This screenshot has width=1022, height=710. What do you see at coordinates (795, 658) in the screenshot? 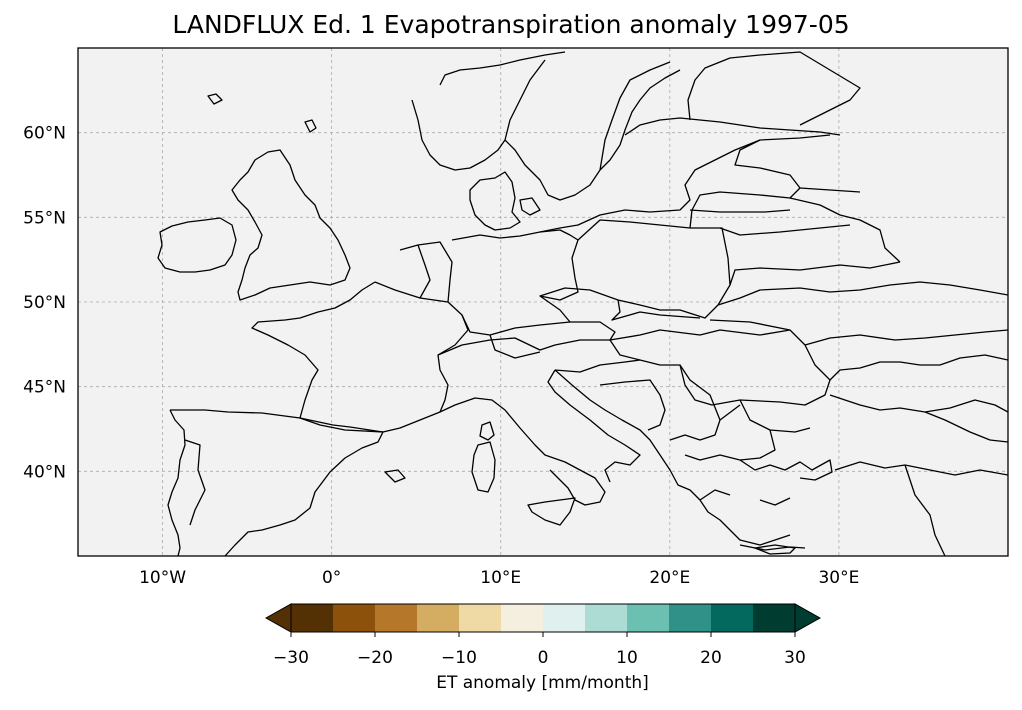
I see `colorbar-tick-label: 30` at bounding box center [795, 658].